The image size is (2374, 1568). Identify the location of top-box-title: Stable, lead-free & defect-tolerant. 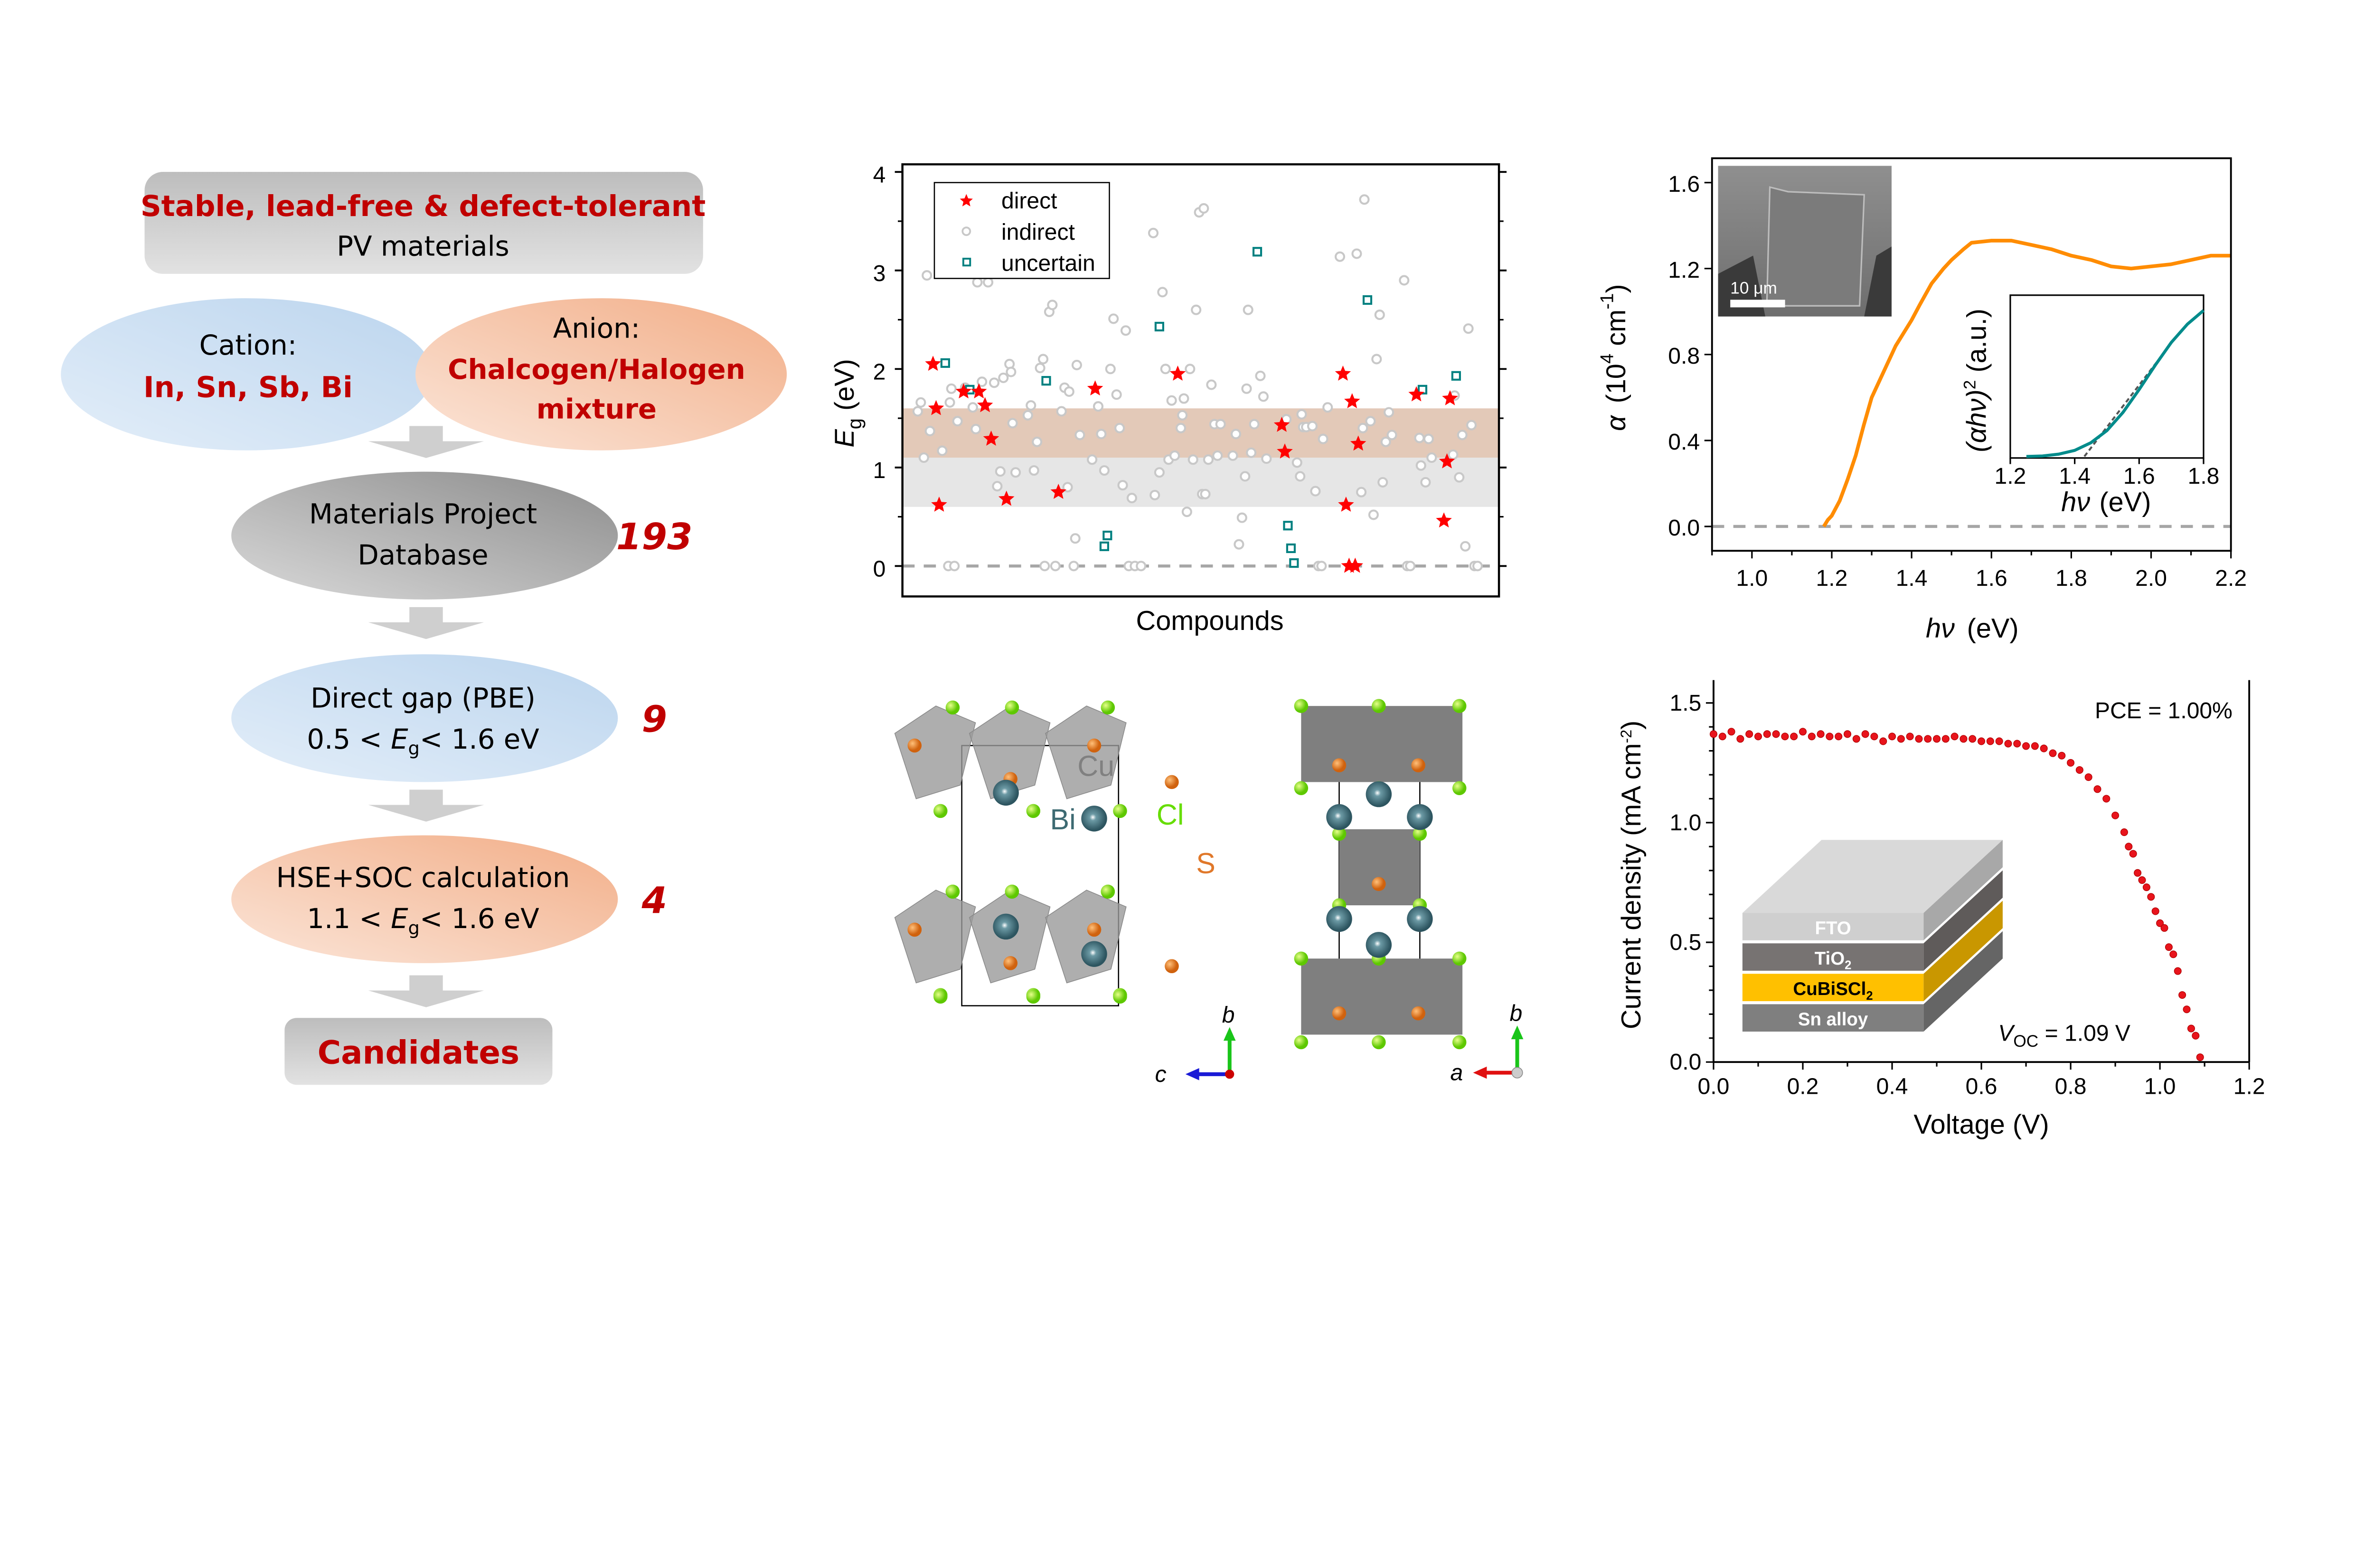
(423, 206).